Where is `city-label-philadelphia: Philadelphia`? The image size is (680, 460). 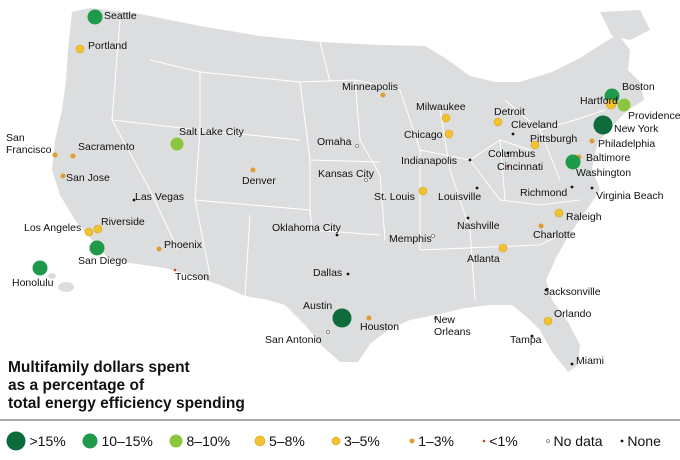
city-label-philadelphia: Philadelphia is located at coordinates (626, 144).